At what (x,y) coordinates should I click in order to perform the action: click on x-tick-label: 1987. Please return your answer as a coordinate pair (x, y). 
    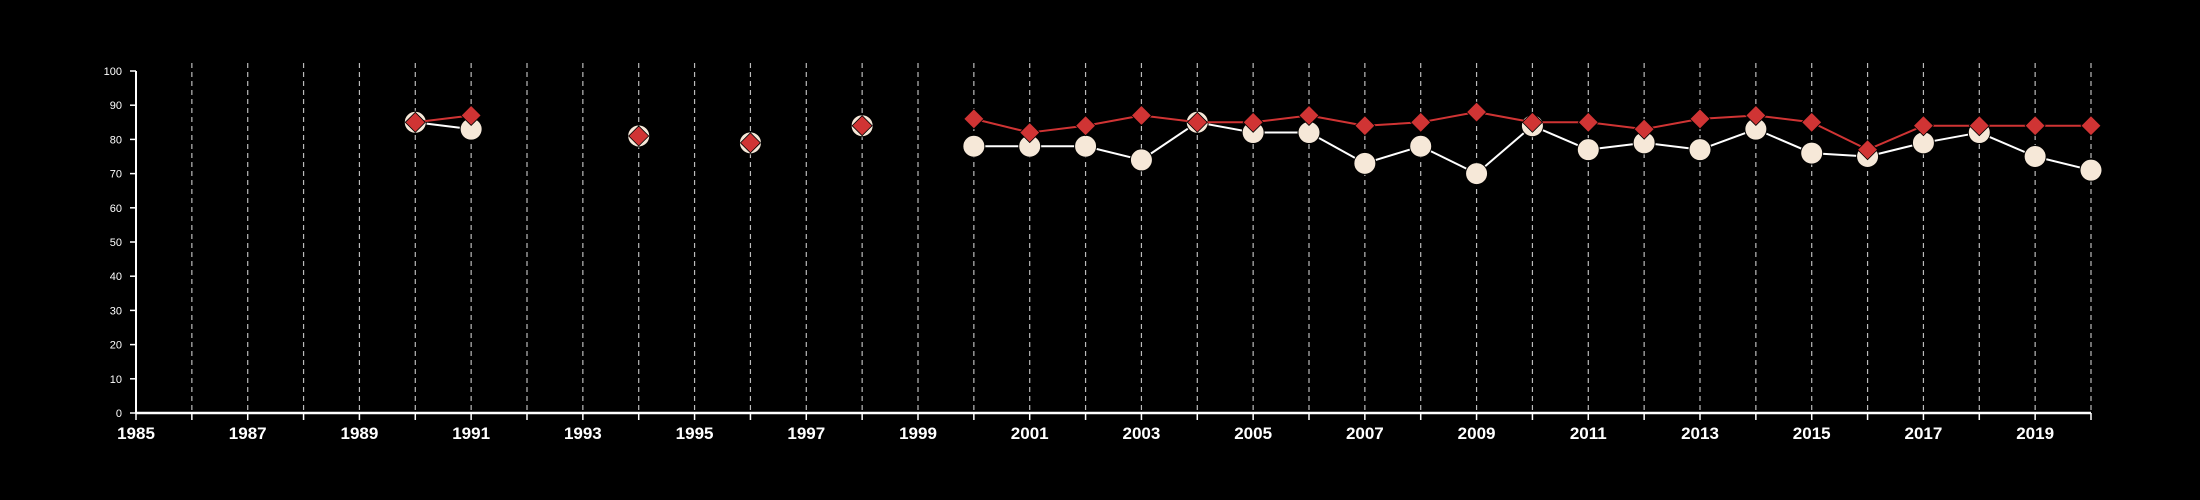
    Looking at the image, I should click on (248, 433).